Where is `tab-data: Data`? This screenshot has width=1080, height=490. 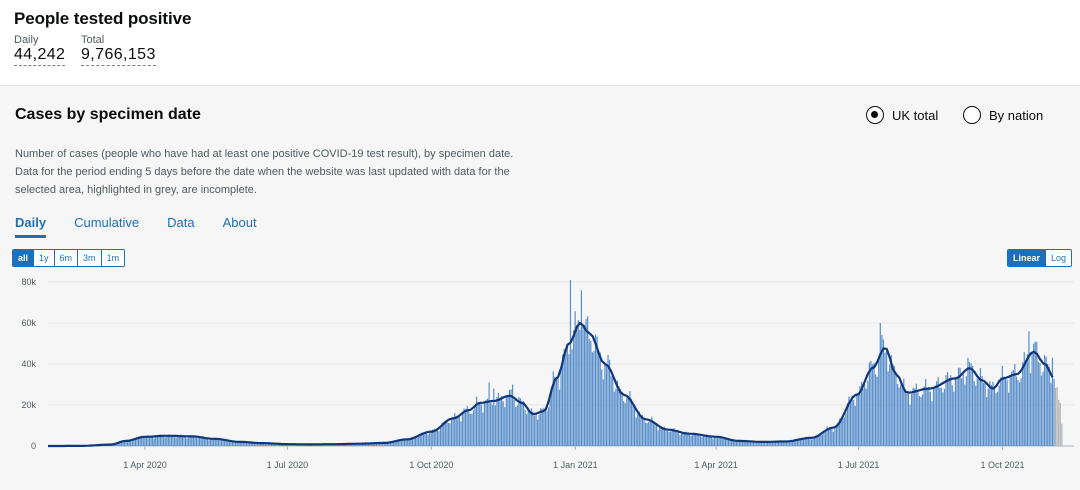
tab-data: Data is located at coordinates (181, 222).